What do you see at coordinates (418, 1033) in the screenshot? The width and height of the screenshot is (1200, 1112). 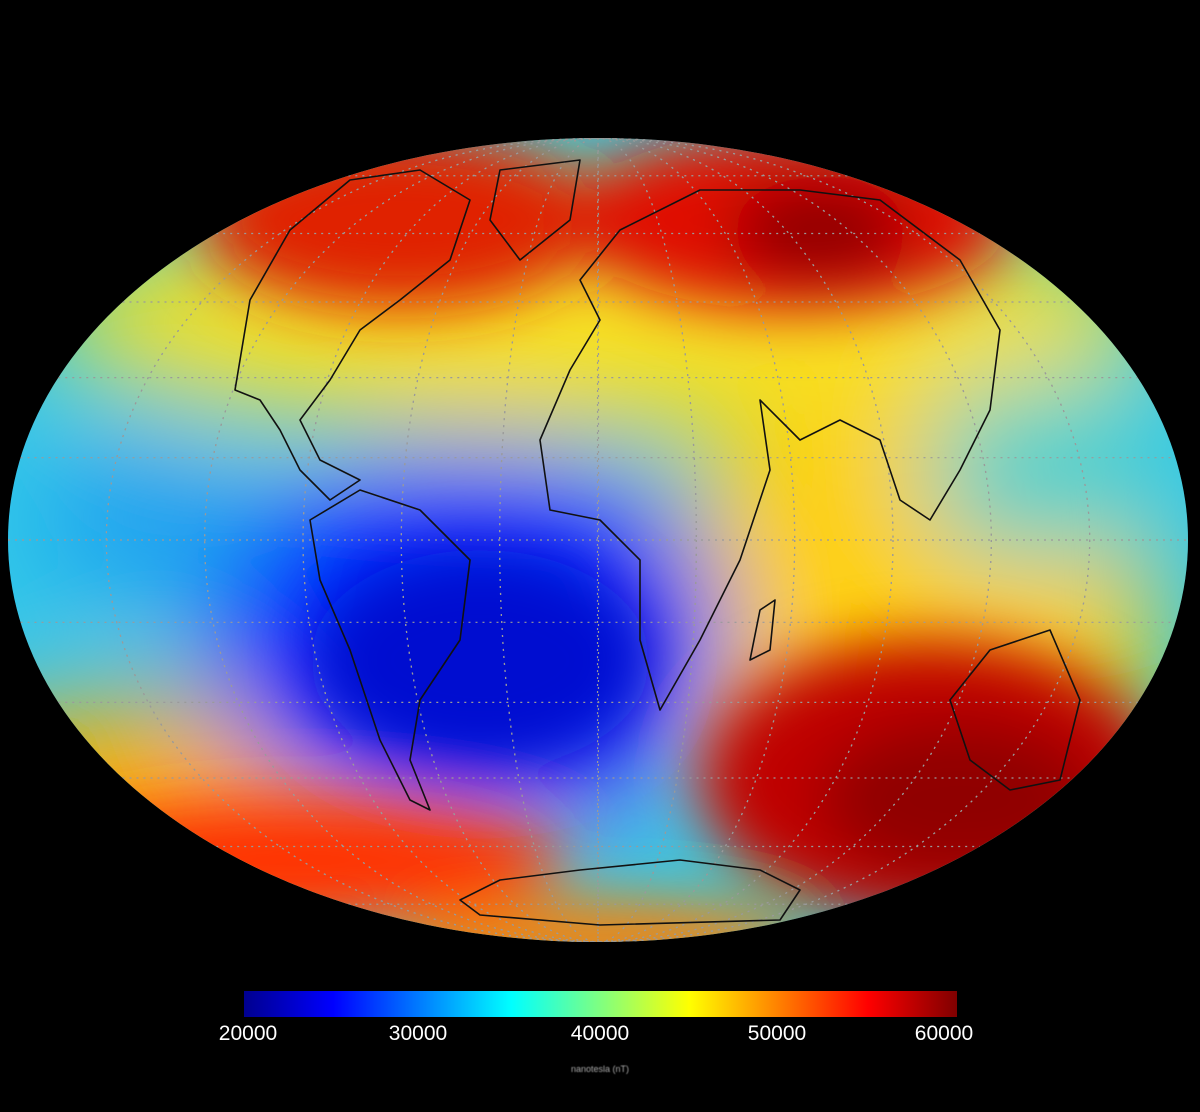 I see `colorbar-tick: 30000` at bounding box center [418, 1033].